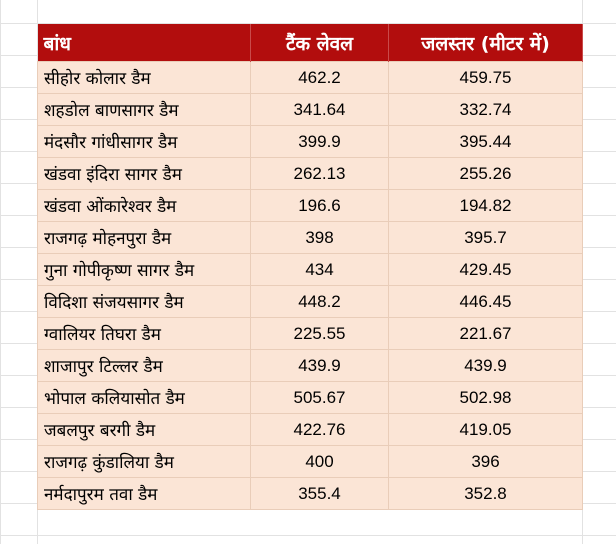  I want to click on header-water-level: जलस्तर (मीटर में), so click(485, 43).